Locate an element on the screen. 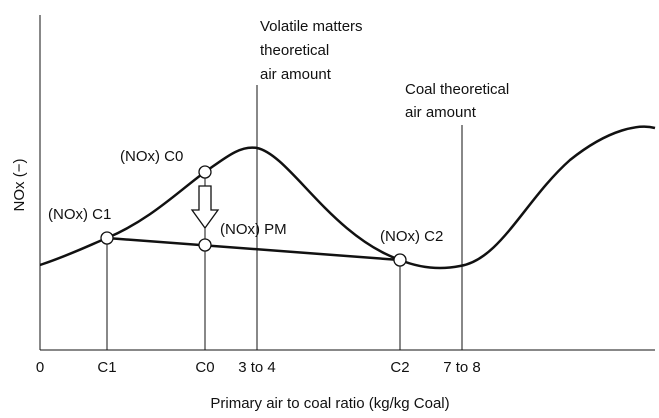 The width and height of the screenshot is (659, 418). point-label: (NOx) C1 is located at coordinates (79, 214).